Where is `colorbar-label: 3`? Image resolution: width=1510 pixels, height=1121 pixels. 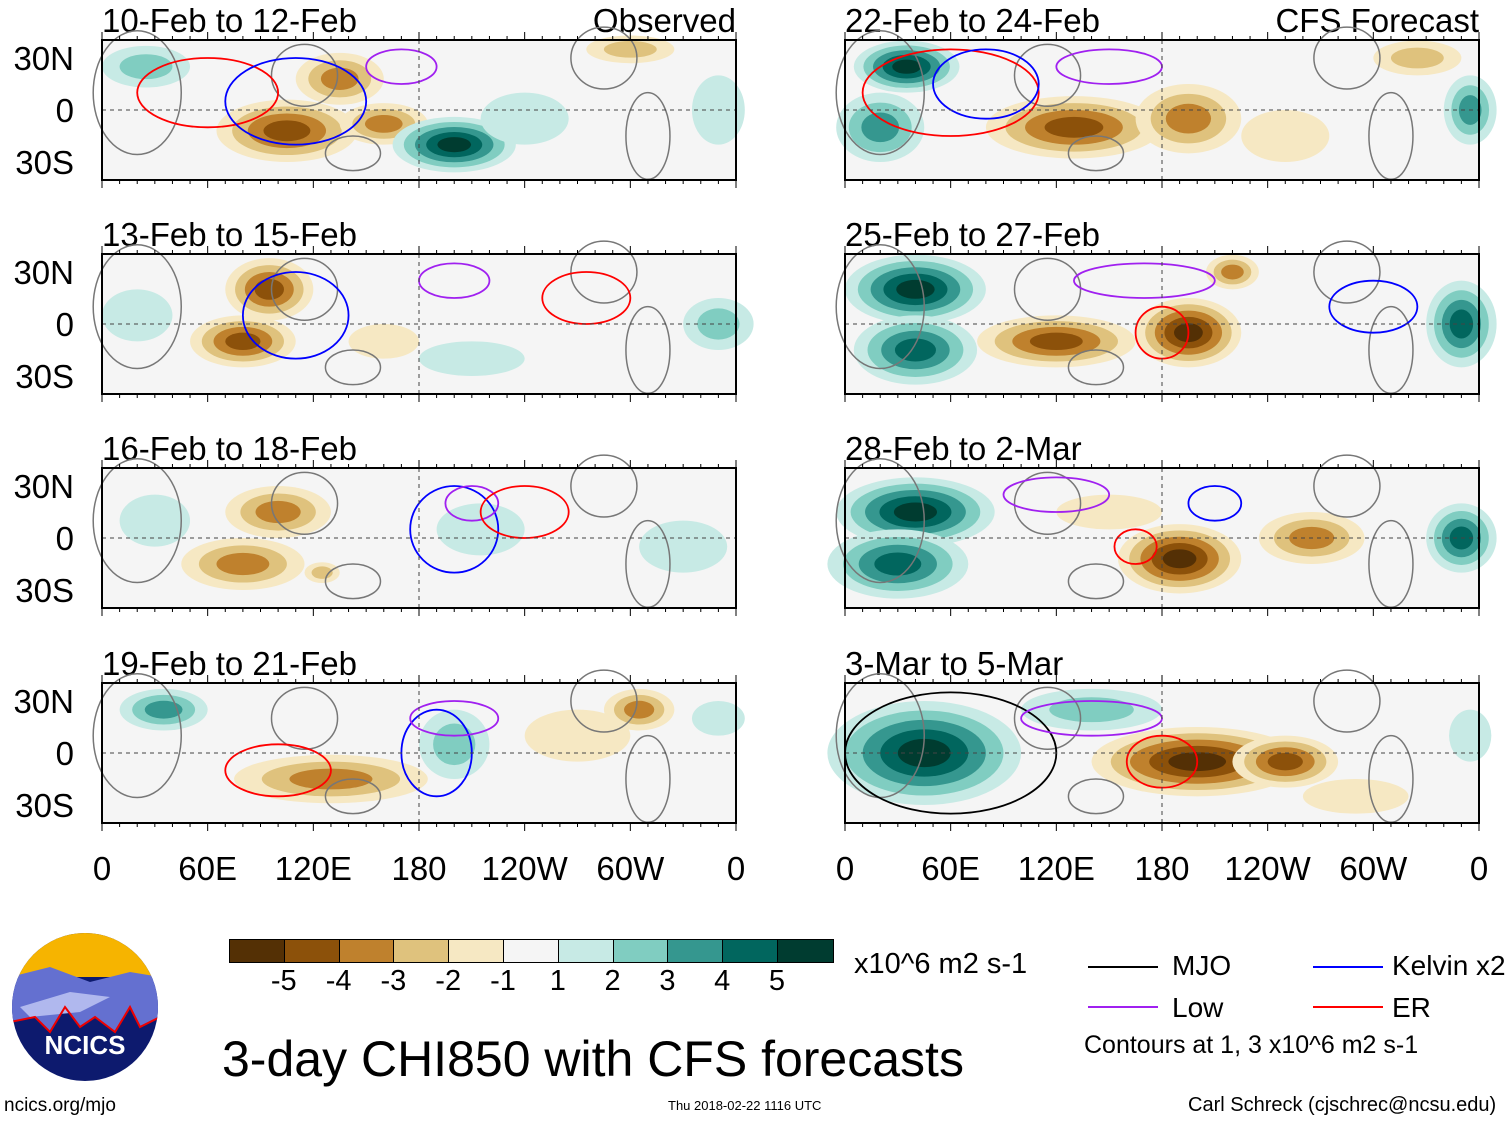 colorbar-label: 3 is located at coordinates (667, 981).